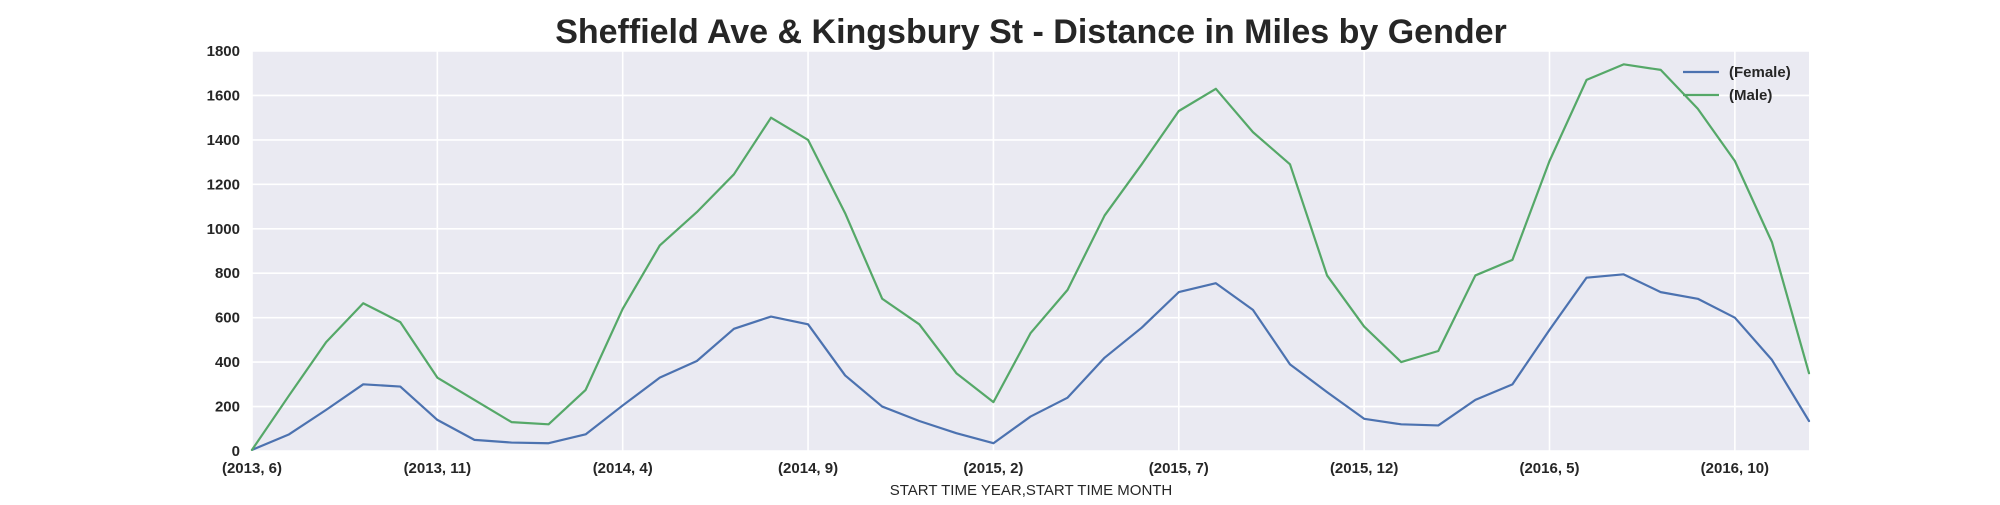 This screenshot has width=2000, height=505. I want to click on y-tick-label: 400, so click(227, 362).